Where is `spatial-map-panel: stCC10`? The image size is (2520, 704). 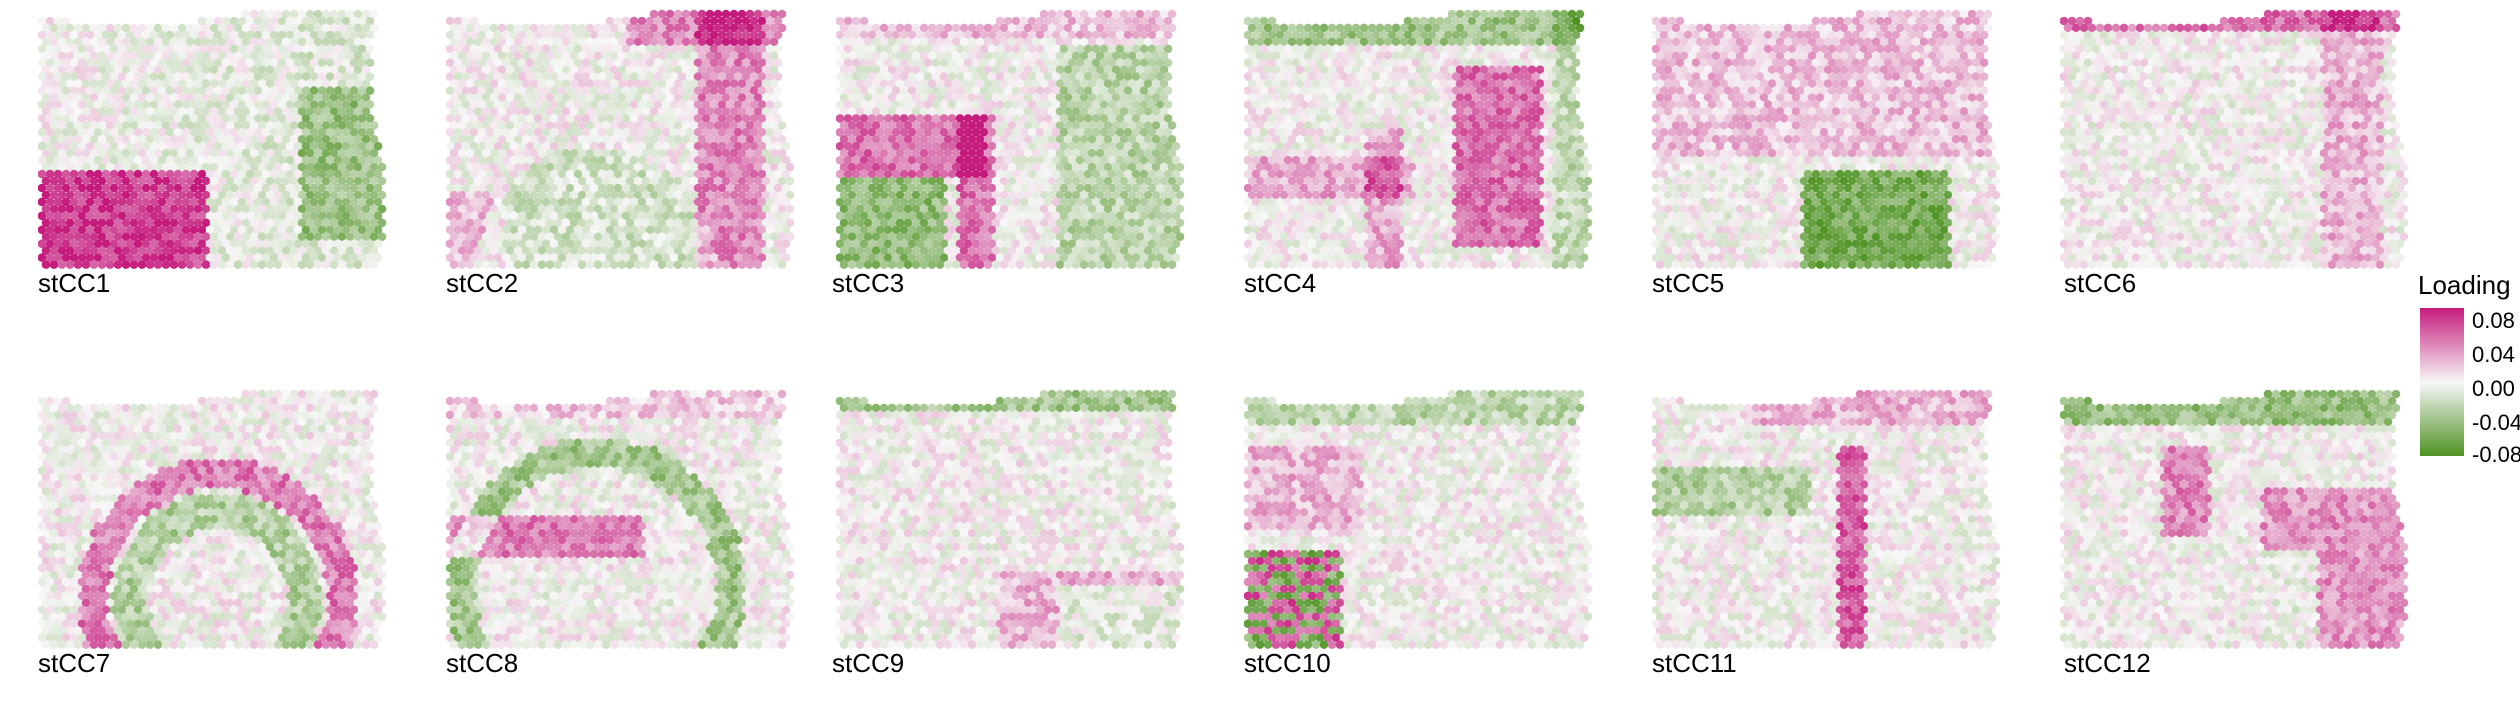 spatial-map-panel: stCC10 is located at coordinates (1424, 533).